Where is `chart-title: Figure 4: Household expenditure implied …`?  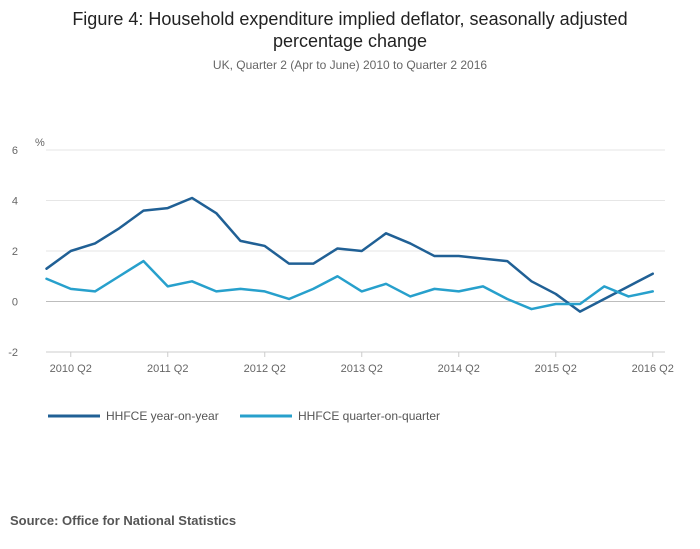 chart-title: Figure 4: Household expenditure implied … is located at coordinates (350, 30).